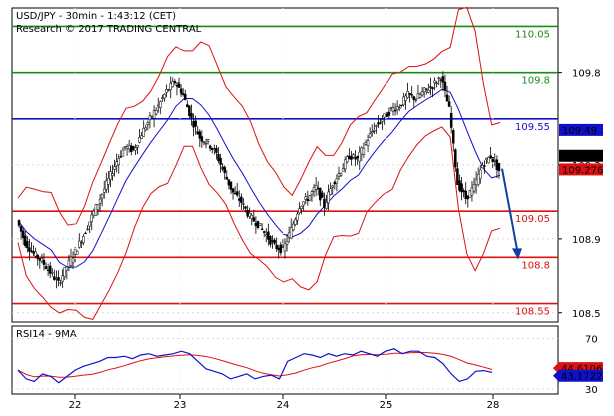 Image resolution: width=614 pixels, height=416 pixels. What do you see at coordinates (493, 405) in the screenshot?
I see `x-tick-label: 28` at bounding box center [493, 405].